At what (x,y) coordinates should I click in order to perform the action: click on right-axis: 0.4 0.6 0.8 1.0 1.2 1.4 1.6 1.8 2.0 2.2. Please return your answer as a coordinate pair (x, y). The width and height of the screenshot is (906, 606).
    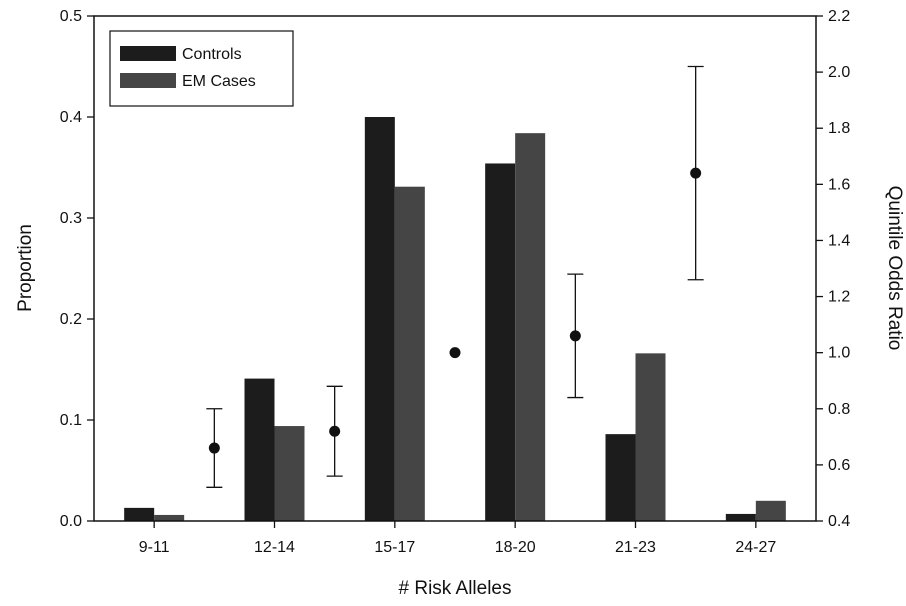
    Looking at the image, I should click on (833, 269).